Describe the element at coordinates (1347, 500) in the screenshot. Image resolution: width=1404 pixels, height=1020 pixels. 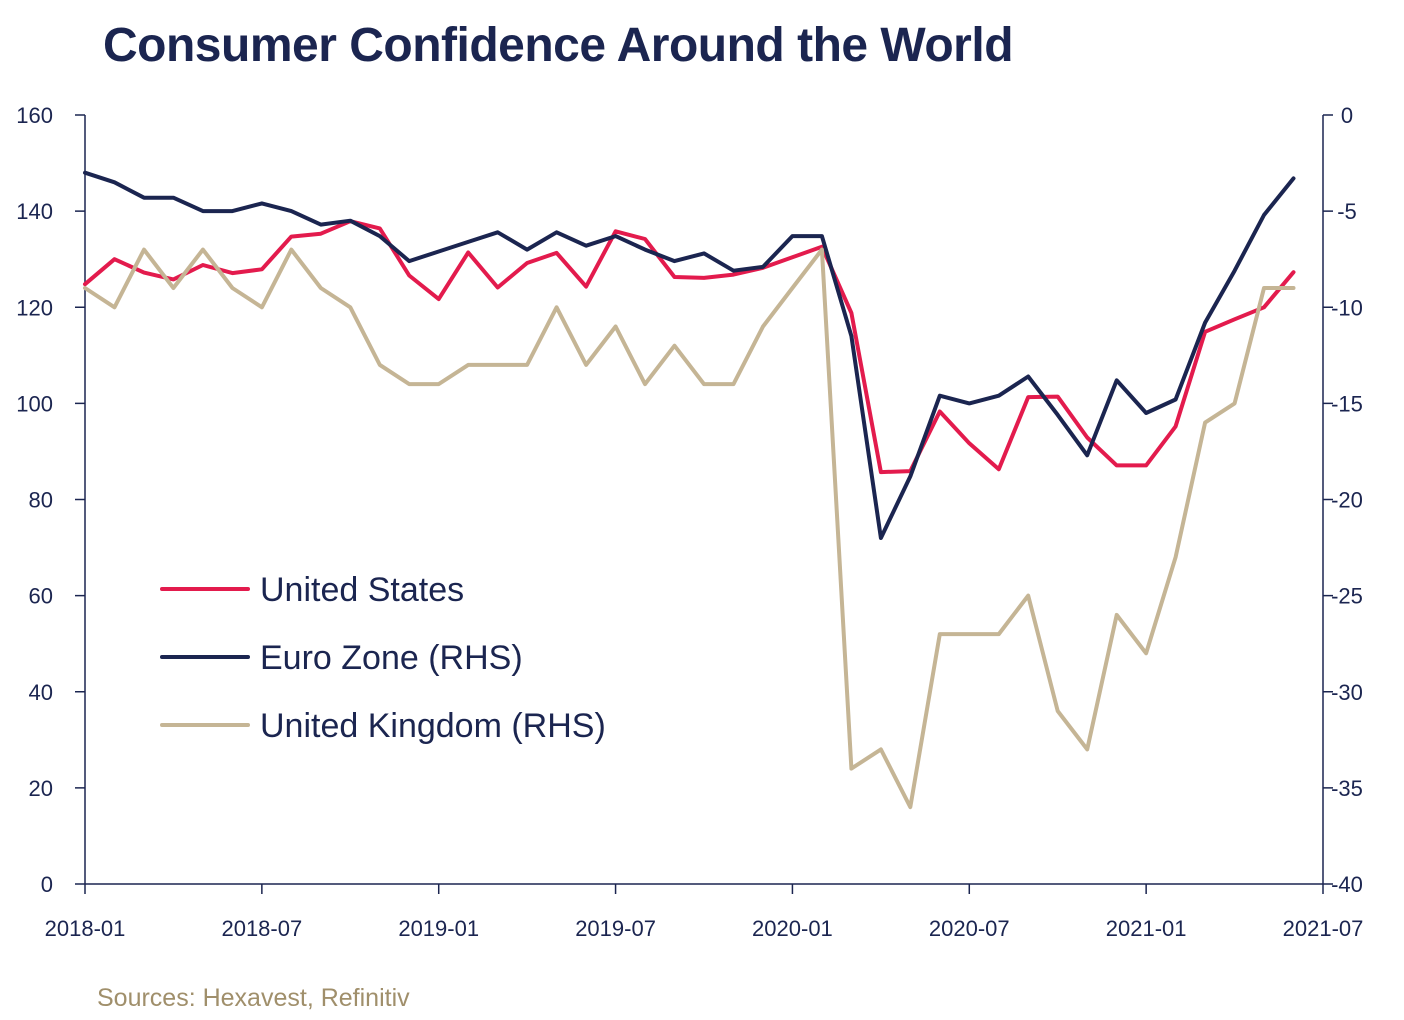
I see `y-right-tick-label: -20` at that location.